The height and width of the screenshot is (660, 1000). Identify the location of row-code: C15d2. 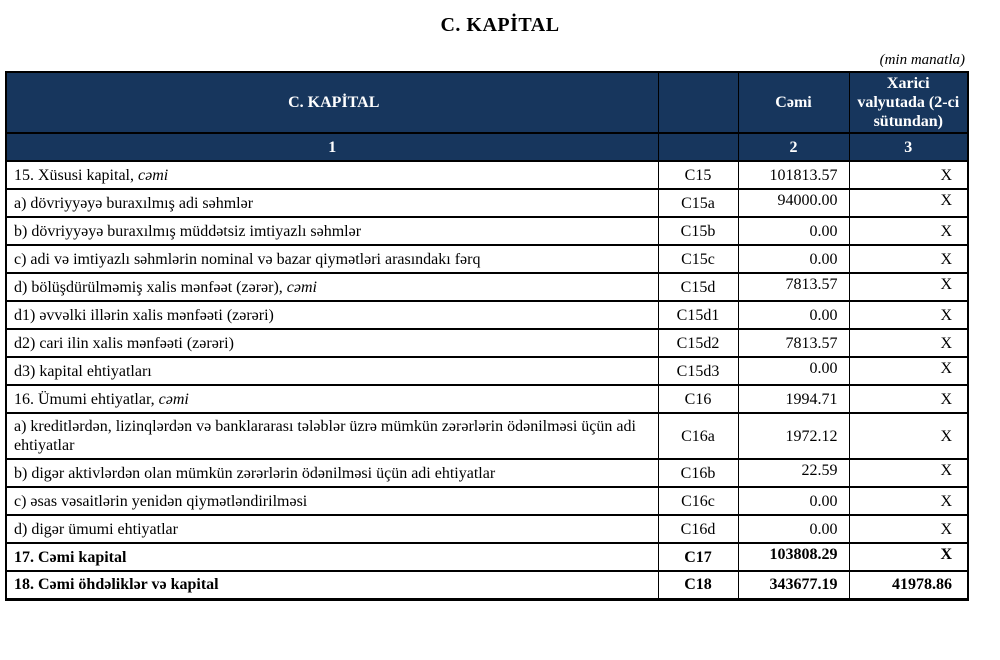
(698, 343).